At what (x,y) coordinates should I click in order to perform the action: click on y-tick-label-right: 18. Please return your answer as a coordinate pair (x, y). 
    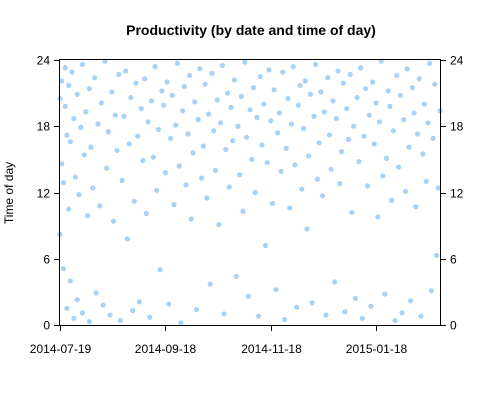
    Looking at the image, I should click on (457, 127).